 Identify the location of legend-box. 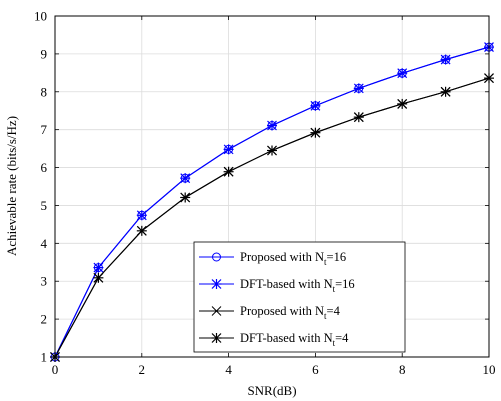
(299, 297).